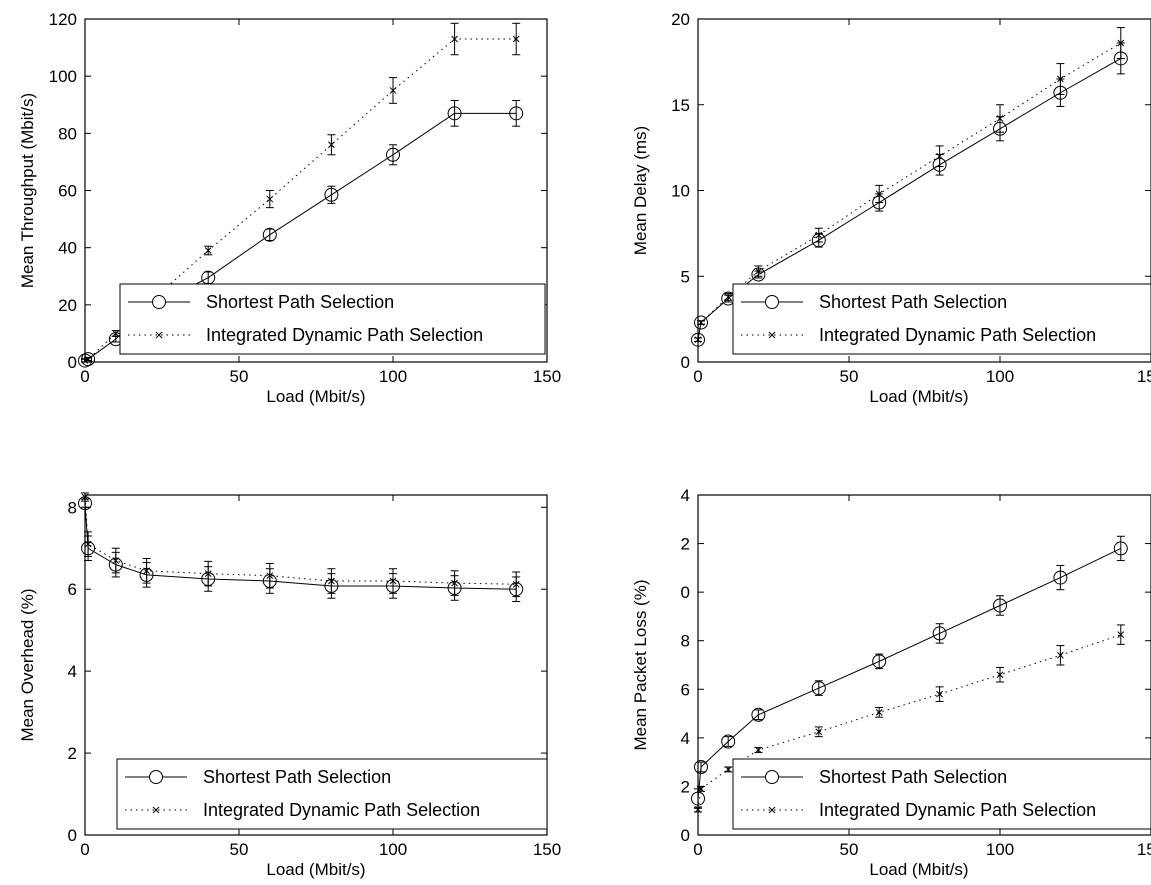  Describe the element at coordinates (640, 190) in the screenshot. I see `y-axis-label: Mean Delay (ms)` at that location.